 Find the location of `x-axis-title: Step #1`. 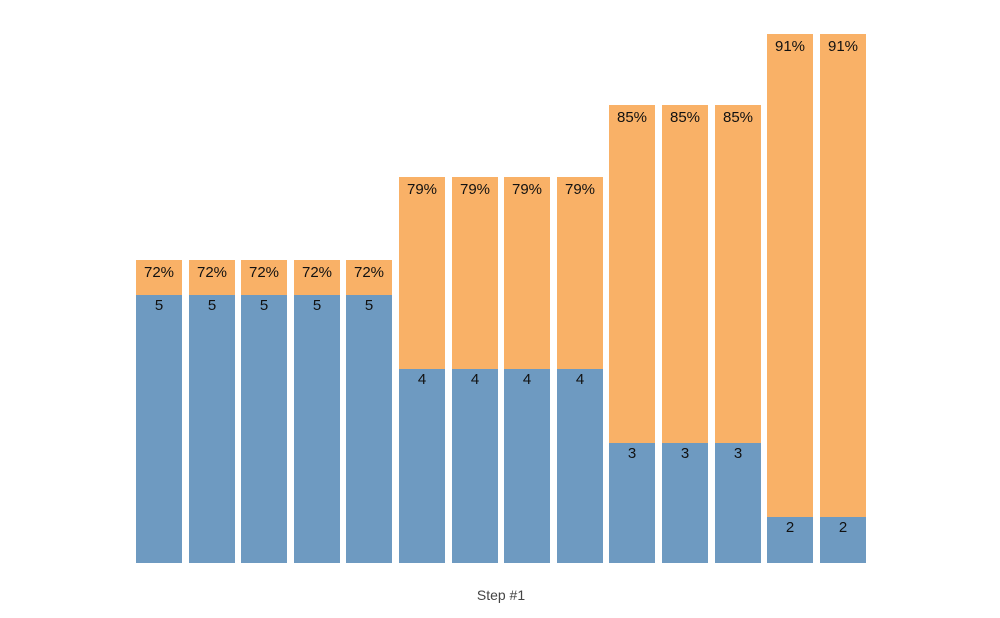

x-axis-title: Step #1 is located at coordinates (501, 595).